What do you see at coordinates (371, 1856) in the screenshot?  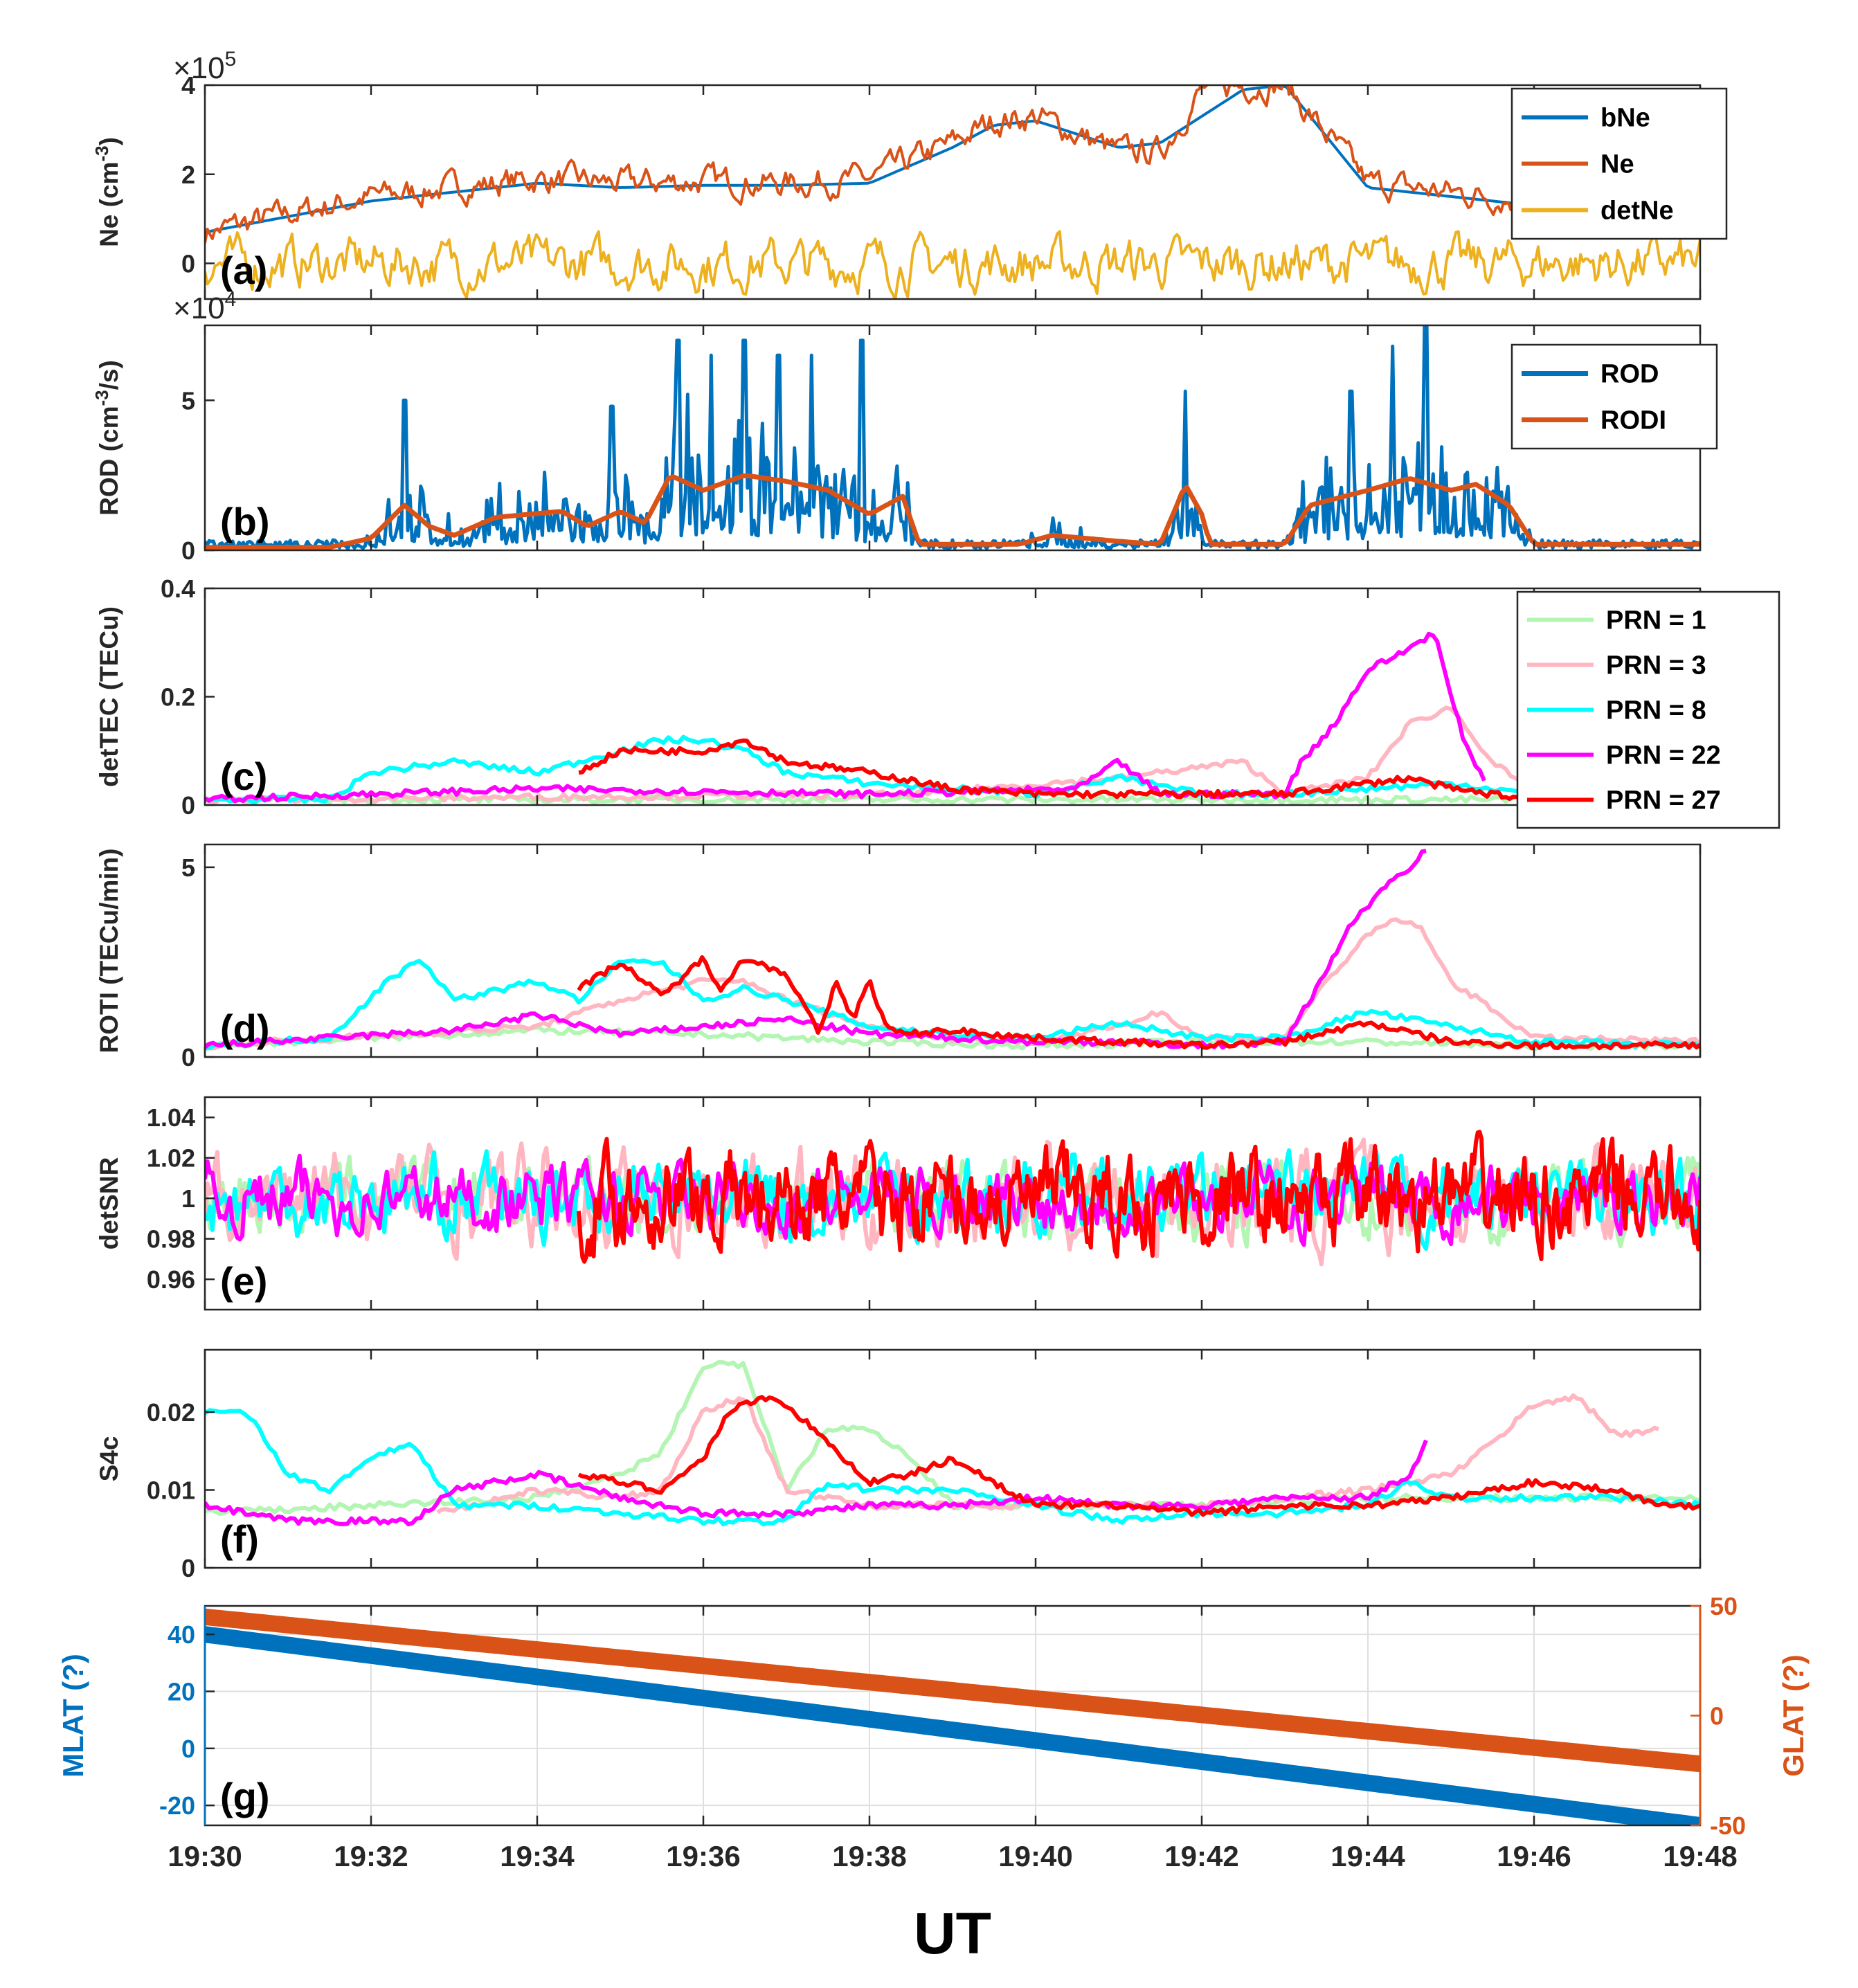 I see `x-tick-label: 19:32` at bounding box center [371, 1856].